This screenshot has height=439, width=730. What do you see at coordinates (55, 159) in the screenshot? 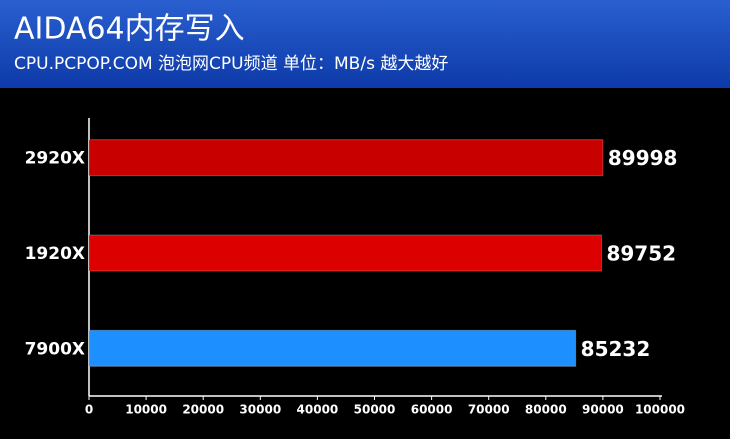
I see `y-tick-label: 2920X` at bounding box center [55, 159].